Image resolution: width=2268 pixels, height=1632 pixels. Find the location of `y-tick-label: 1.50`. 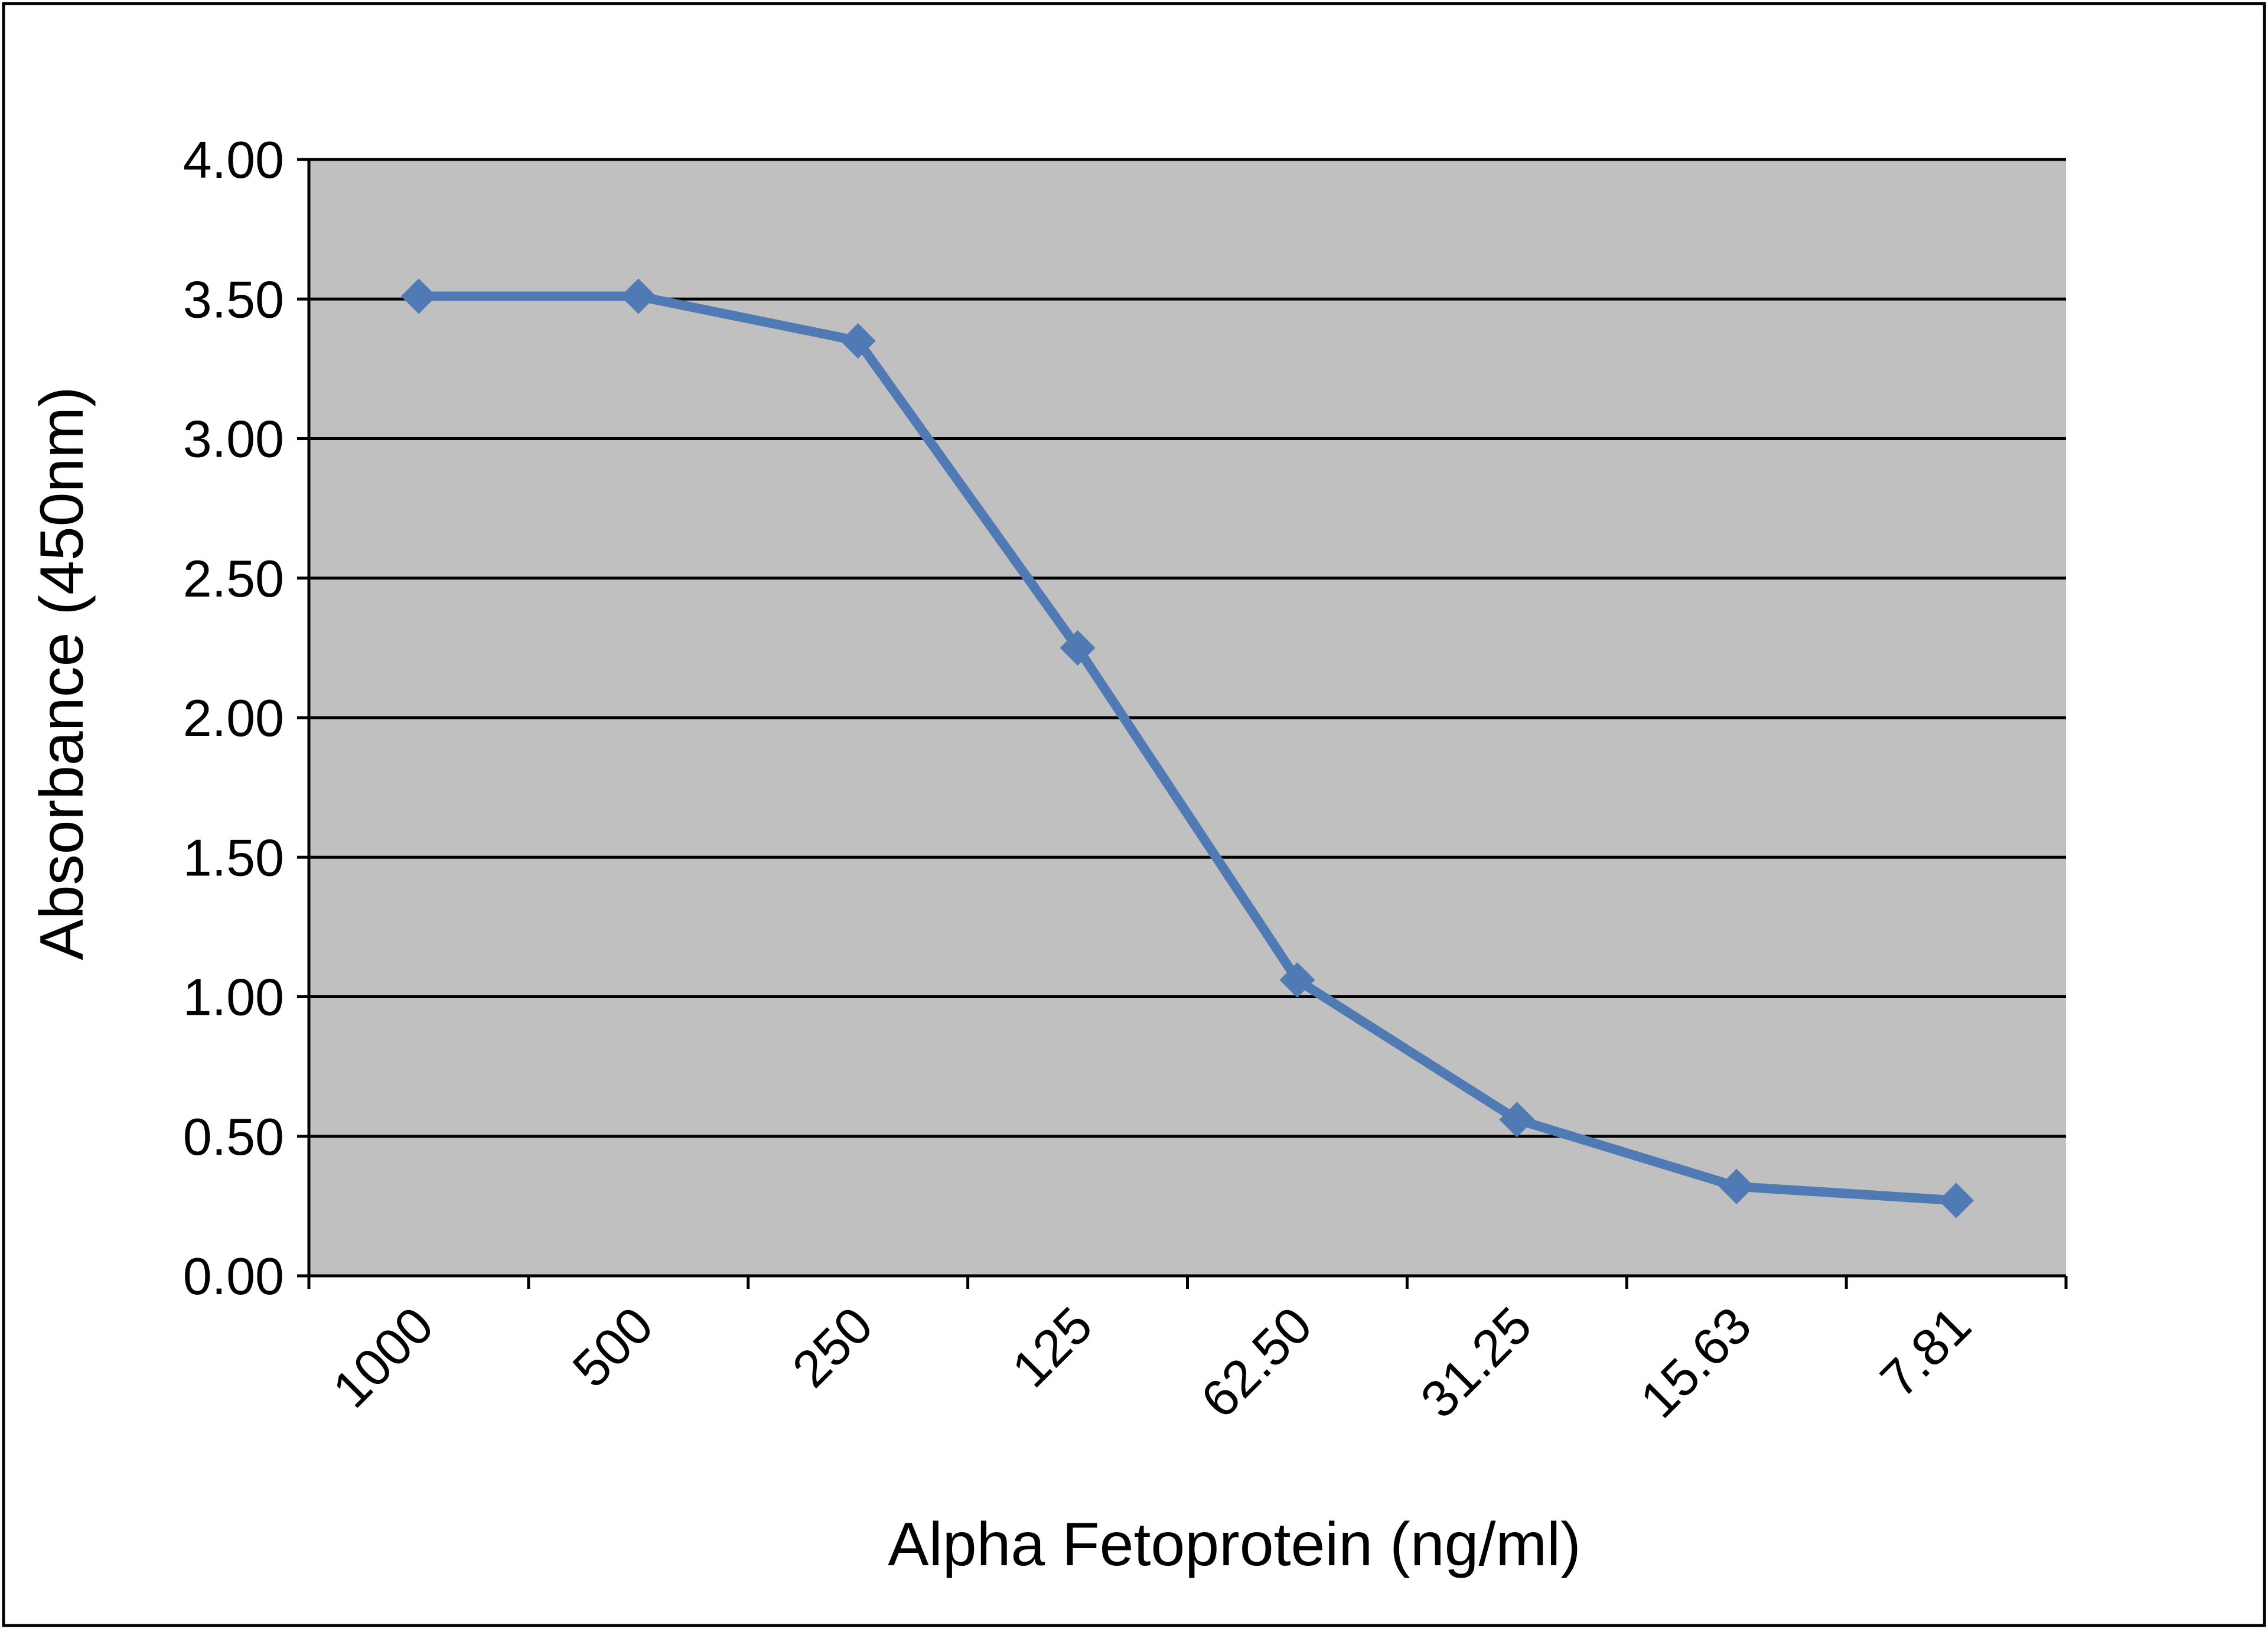

y-tick-label: 1.50 is located at coordinates (233, 858).